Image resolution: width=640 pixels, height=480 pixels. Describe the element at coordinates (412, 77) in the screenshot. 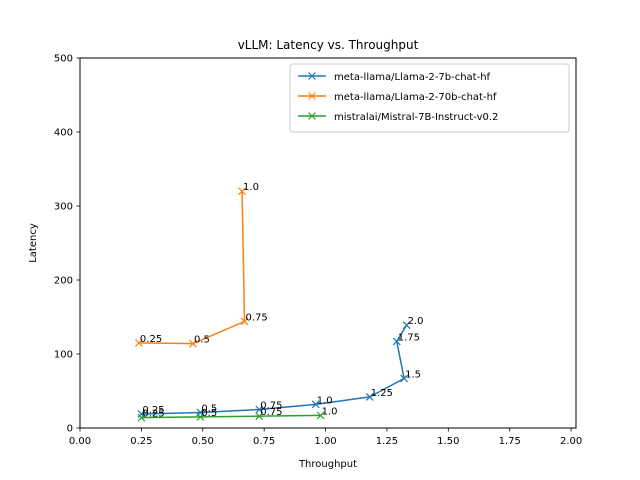

I see `legend-entry-label: meta-llama/Llama-2-7b-chat-hf` at that location.